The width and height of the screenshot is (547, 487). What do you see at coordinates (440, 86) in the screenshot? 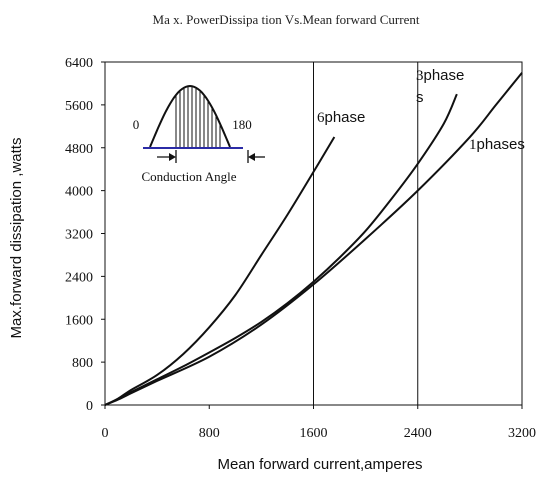
I see `series-label-3phase: 3phase s` at bounding box center [440, 86].